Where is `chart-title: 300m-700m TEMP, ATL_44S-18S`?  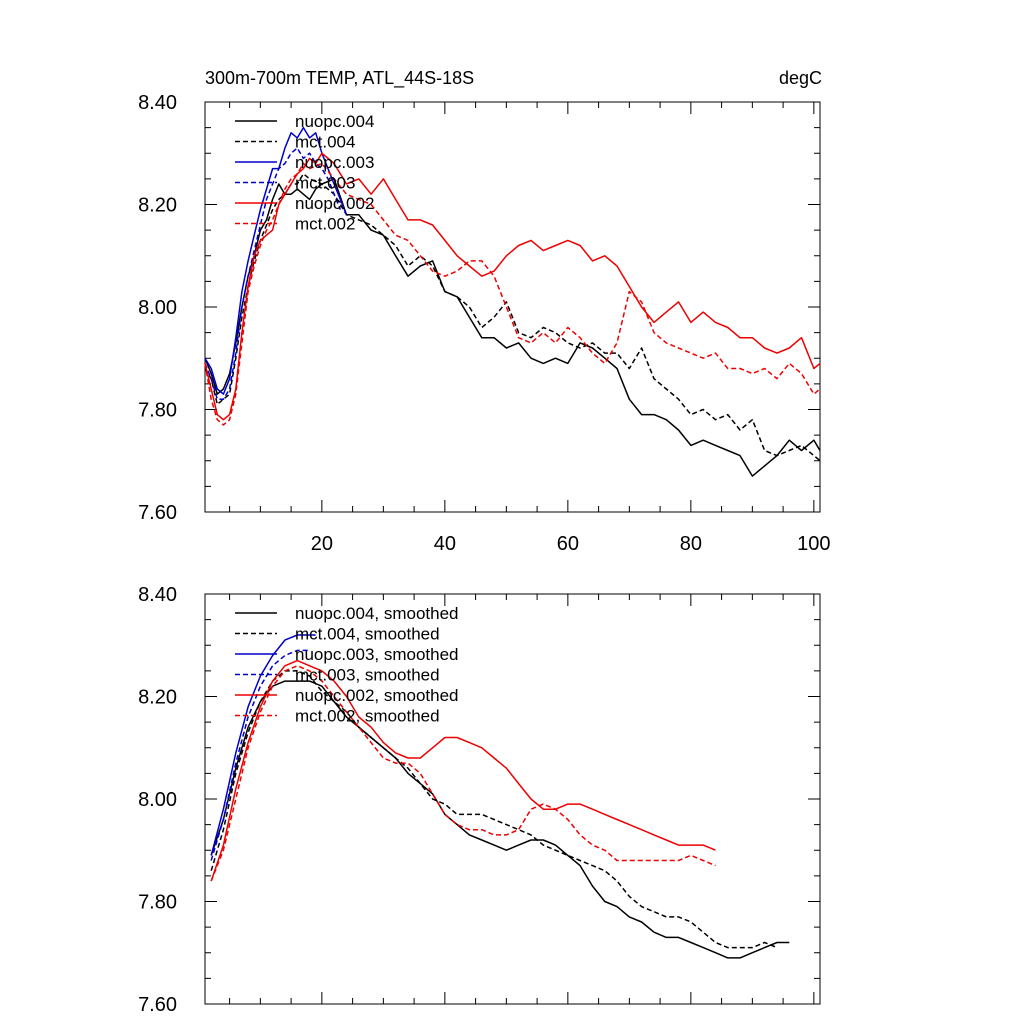
chart-title: 300m-700m TEMP, ATL_44S-18S is located at coordinates (339, 78).